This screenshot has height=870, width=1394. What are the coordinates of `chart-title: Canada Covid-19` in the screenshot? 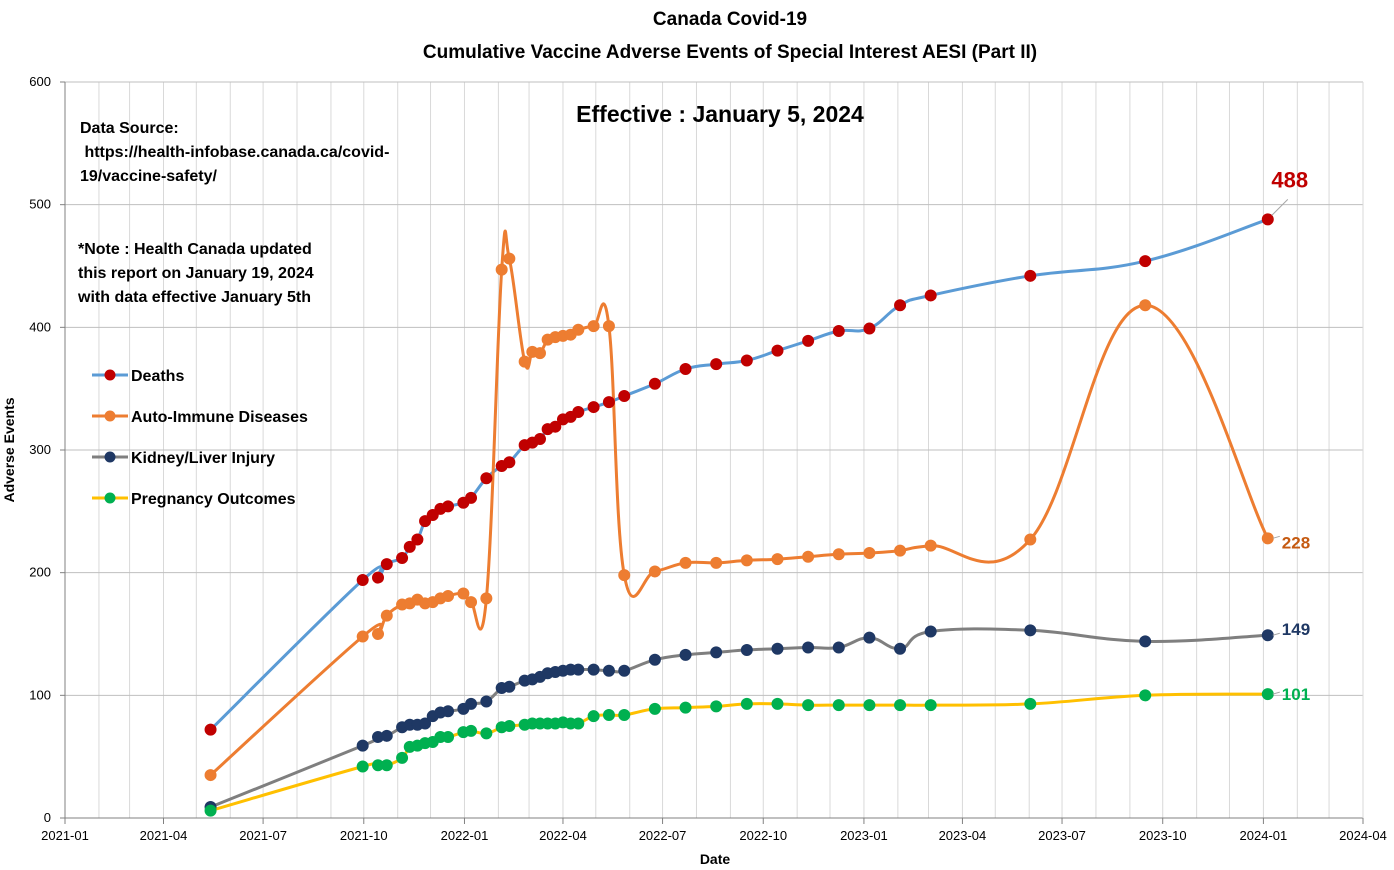 It's located at (730, 19).